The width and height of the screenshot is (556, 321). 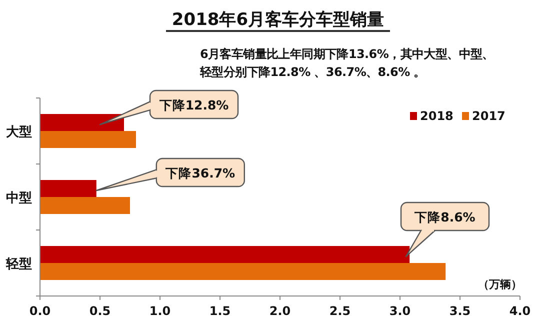 I want to click on chart-subtitle: 6月客车销量比上年同期下降13.6%，其中大型、中型、轻型分别下降12.8% 、36.7%、8.6% 。, so click(x=347, y=63).